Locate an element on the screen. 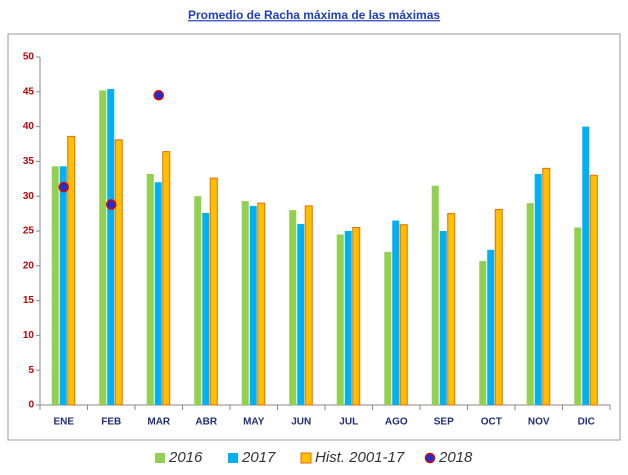 Image resolution: width=628 pixels, height=475 pixels. x-tick-label: MAY is located at coordinates (254, 422).